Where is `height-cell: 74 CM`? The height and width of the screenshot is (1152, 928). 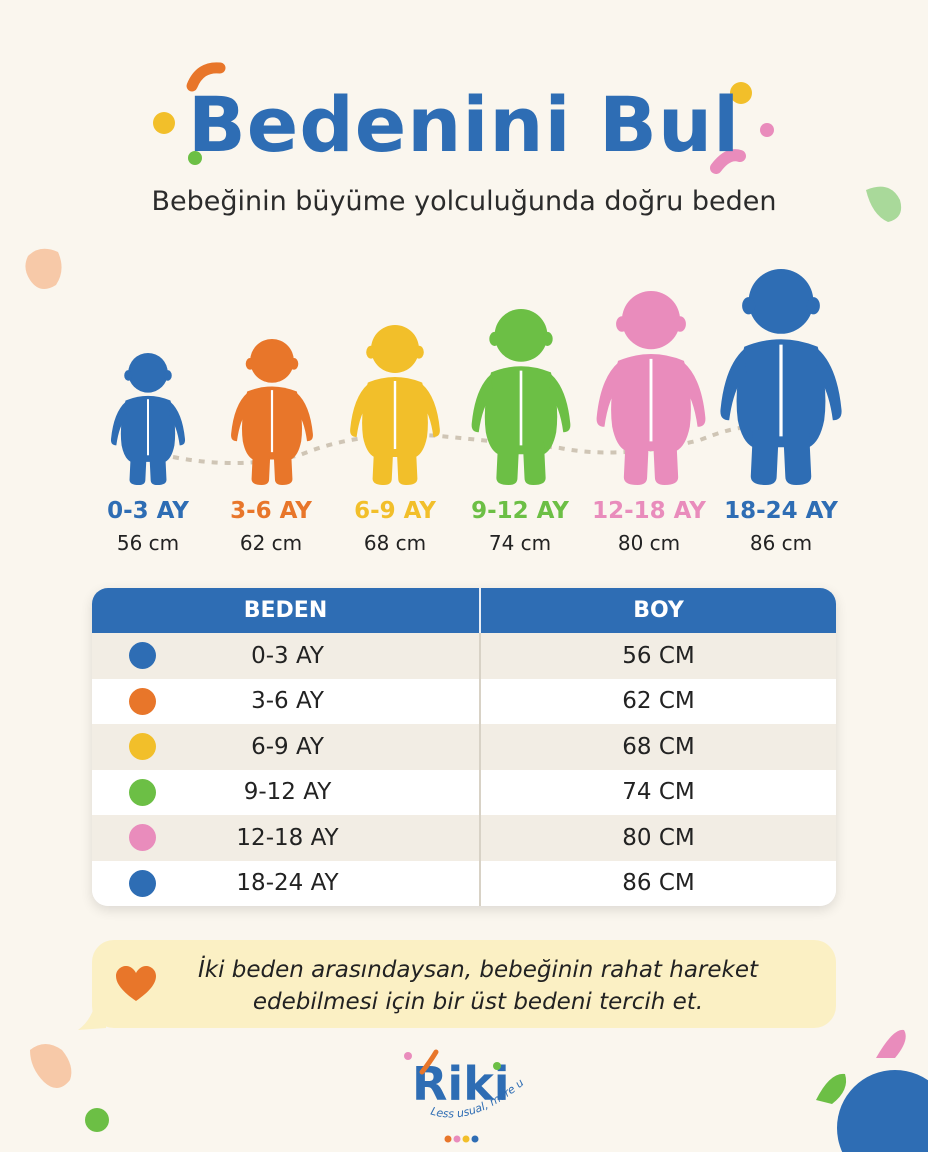 height-cell: 74 CM is located at coordinates (658, 792).